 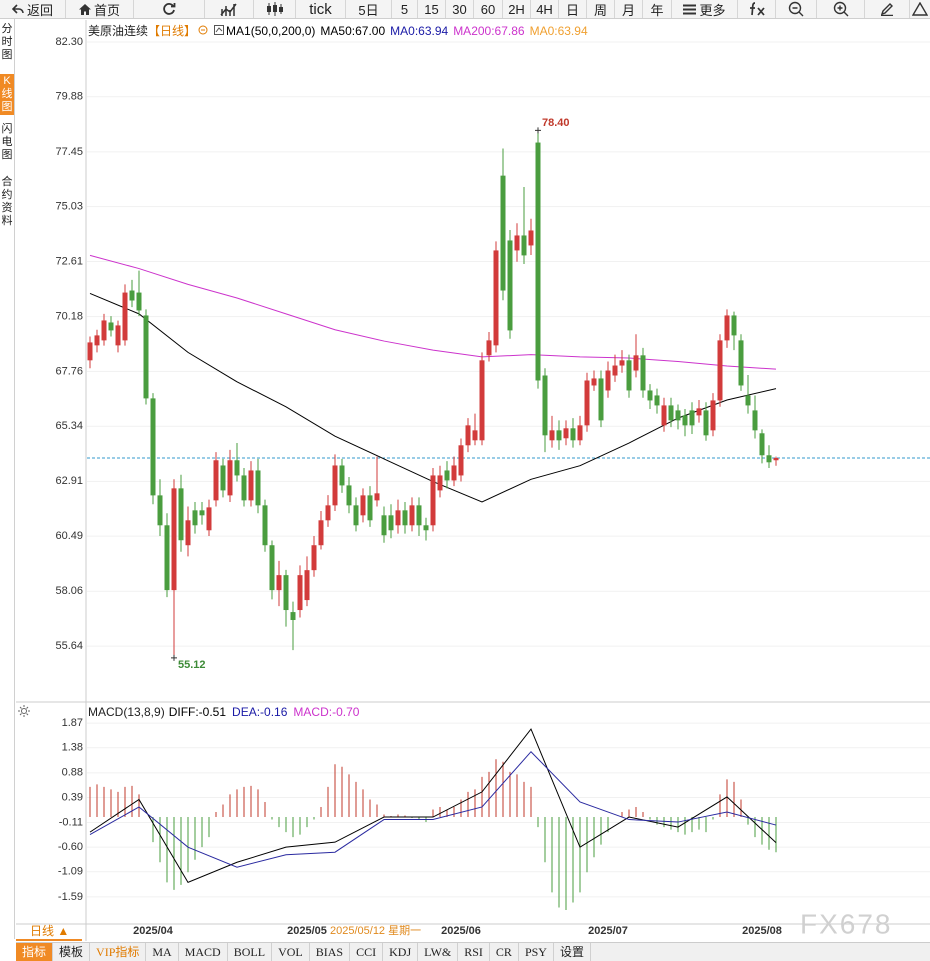 What do you see at coordinates (84, 9) in the screenshot?
I see `home-icon` at bounding box center [84, 9].